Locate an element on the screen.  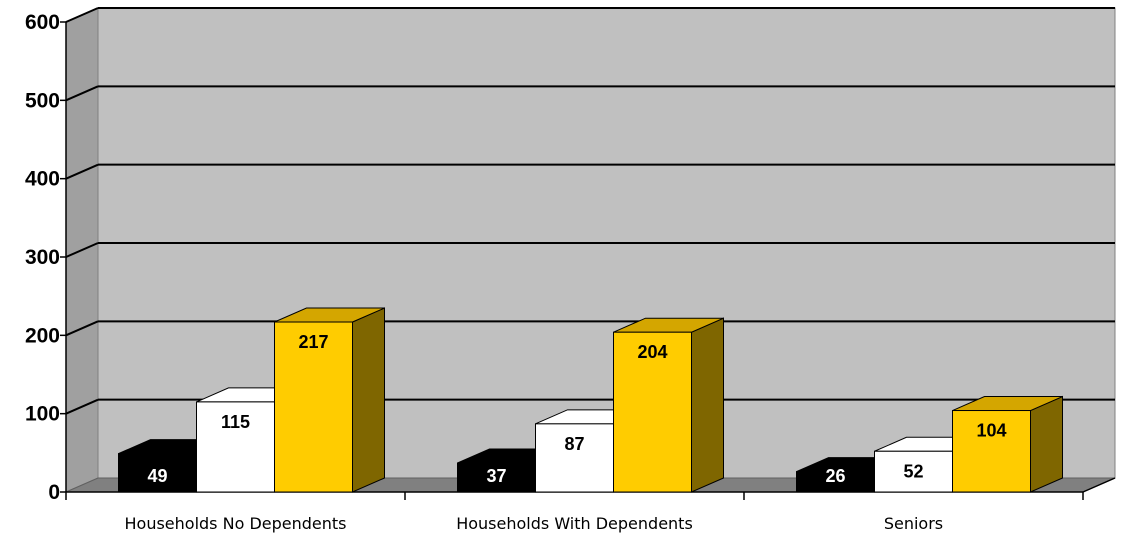
data-label: 52 is located at coordinates (913, 471).